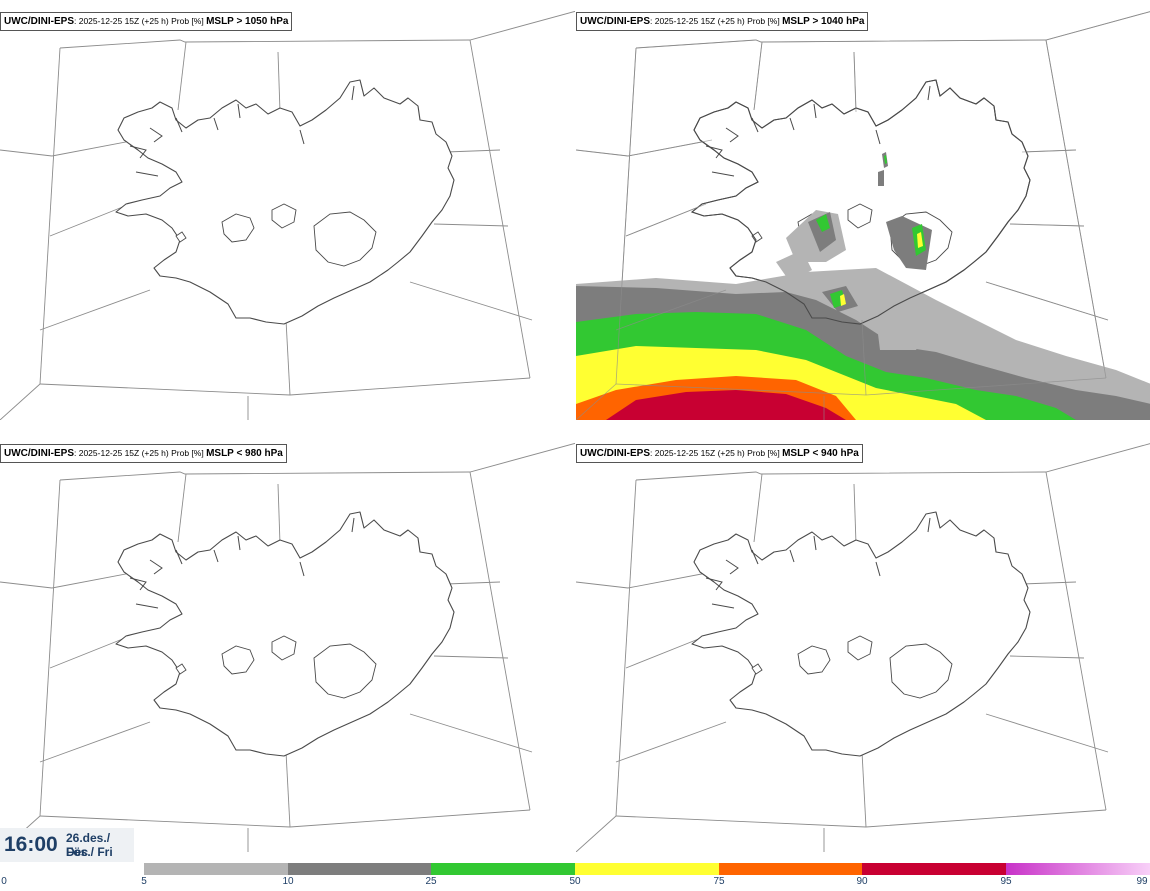  What do you see at coordinates (1142, 881) in the screenshot?
I see `colorbar-tick-label: 99` at bounding box center [1142, 881].